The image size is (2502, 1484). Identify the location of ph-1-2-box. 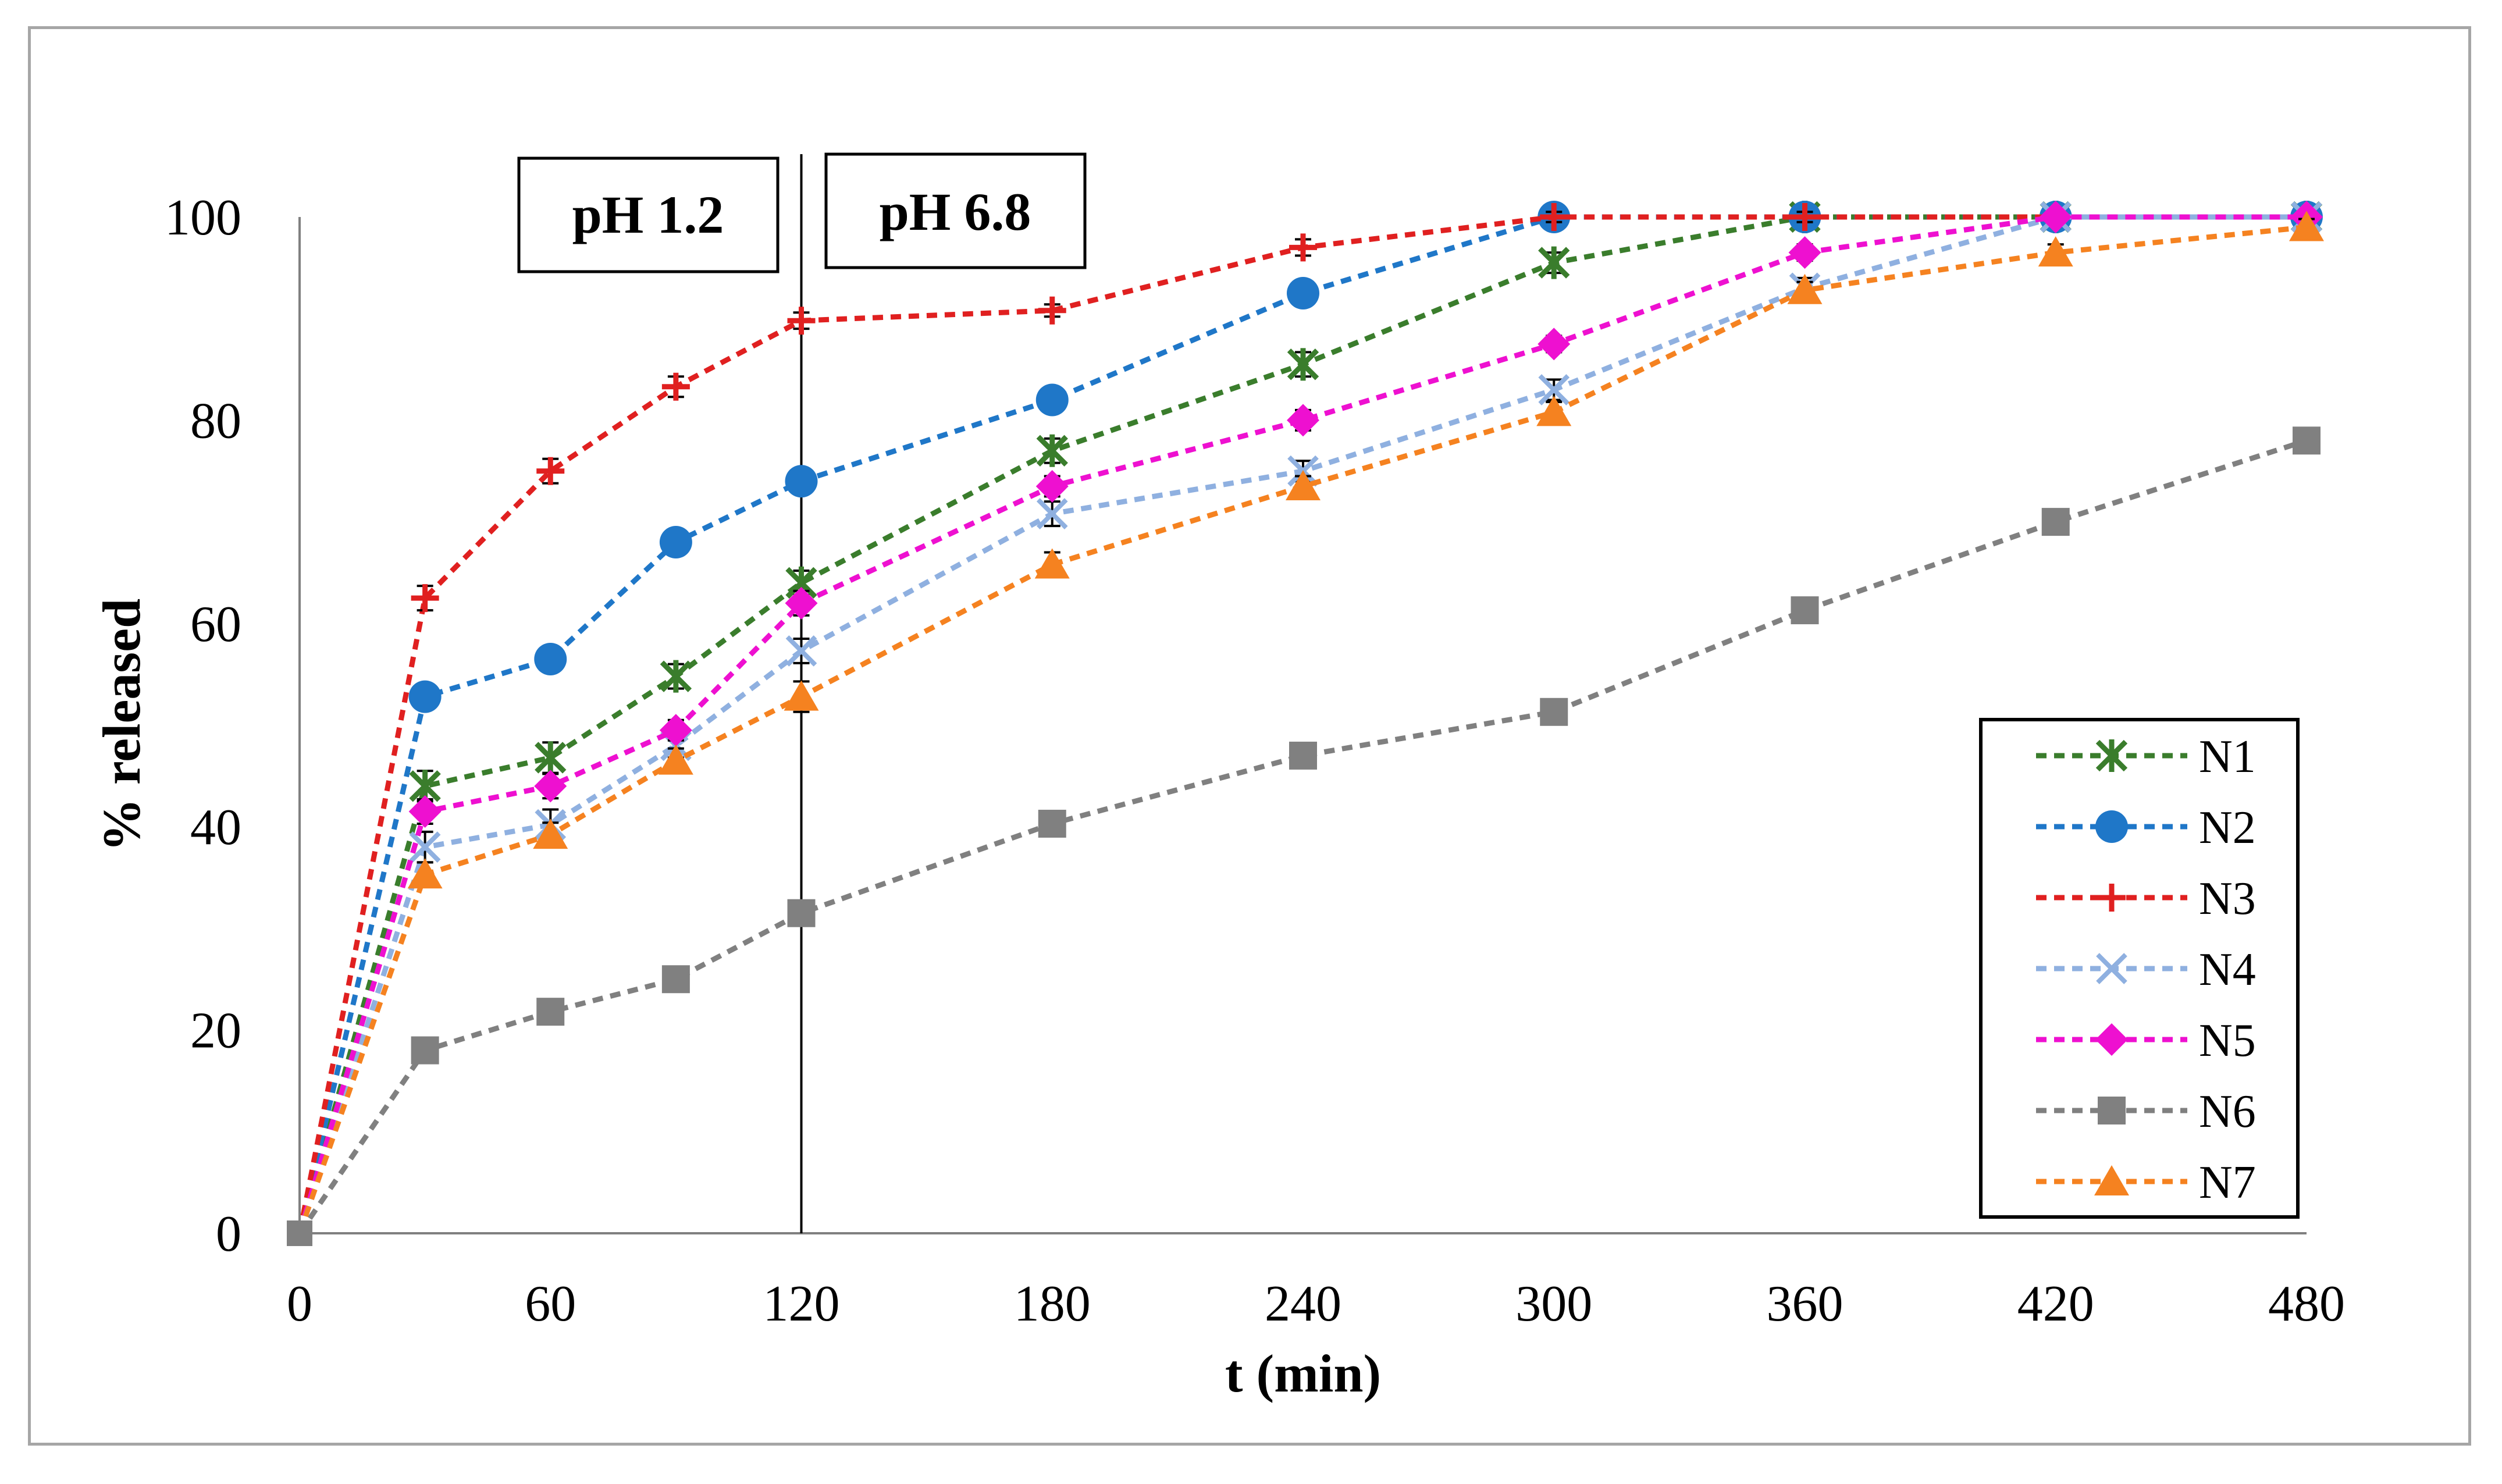
(649, 214).